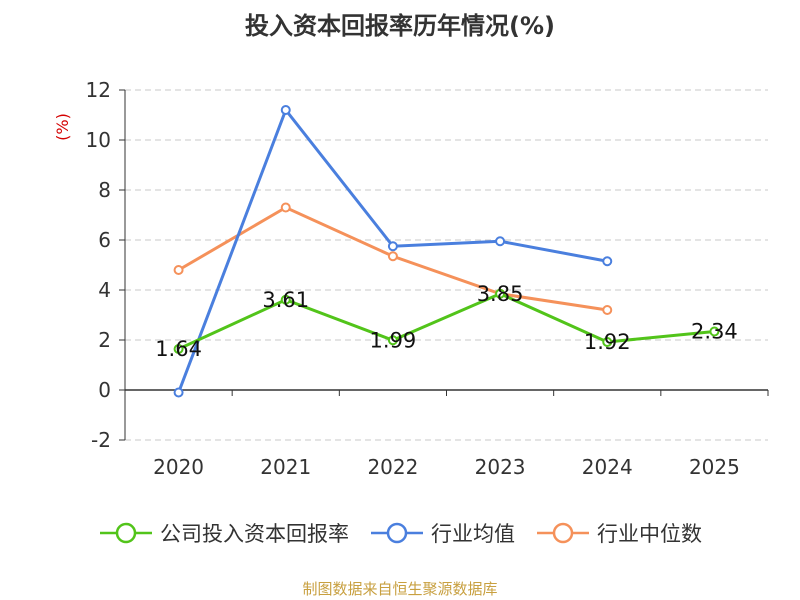 The width and height of the screenshot is (800, 600). I want to click on data-label: 1.92, so click(607, 342).